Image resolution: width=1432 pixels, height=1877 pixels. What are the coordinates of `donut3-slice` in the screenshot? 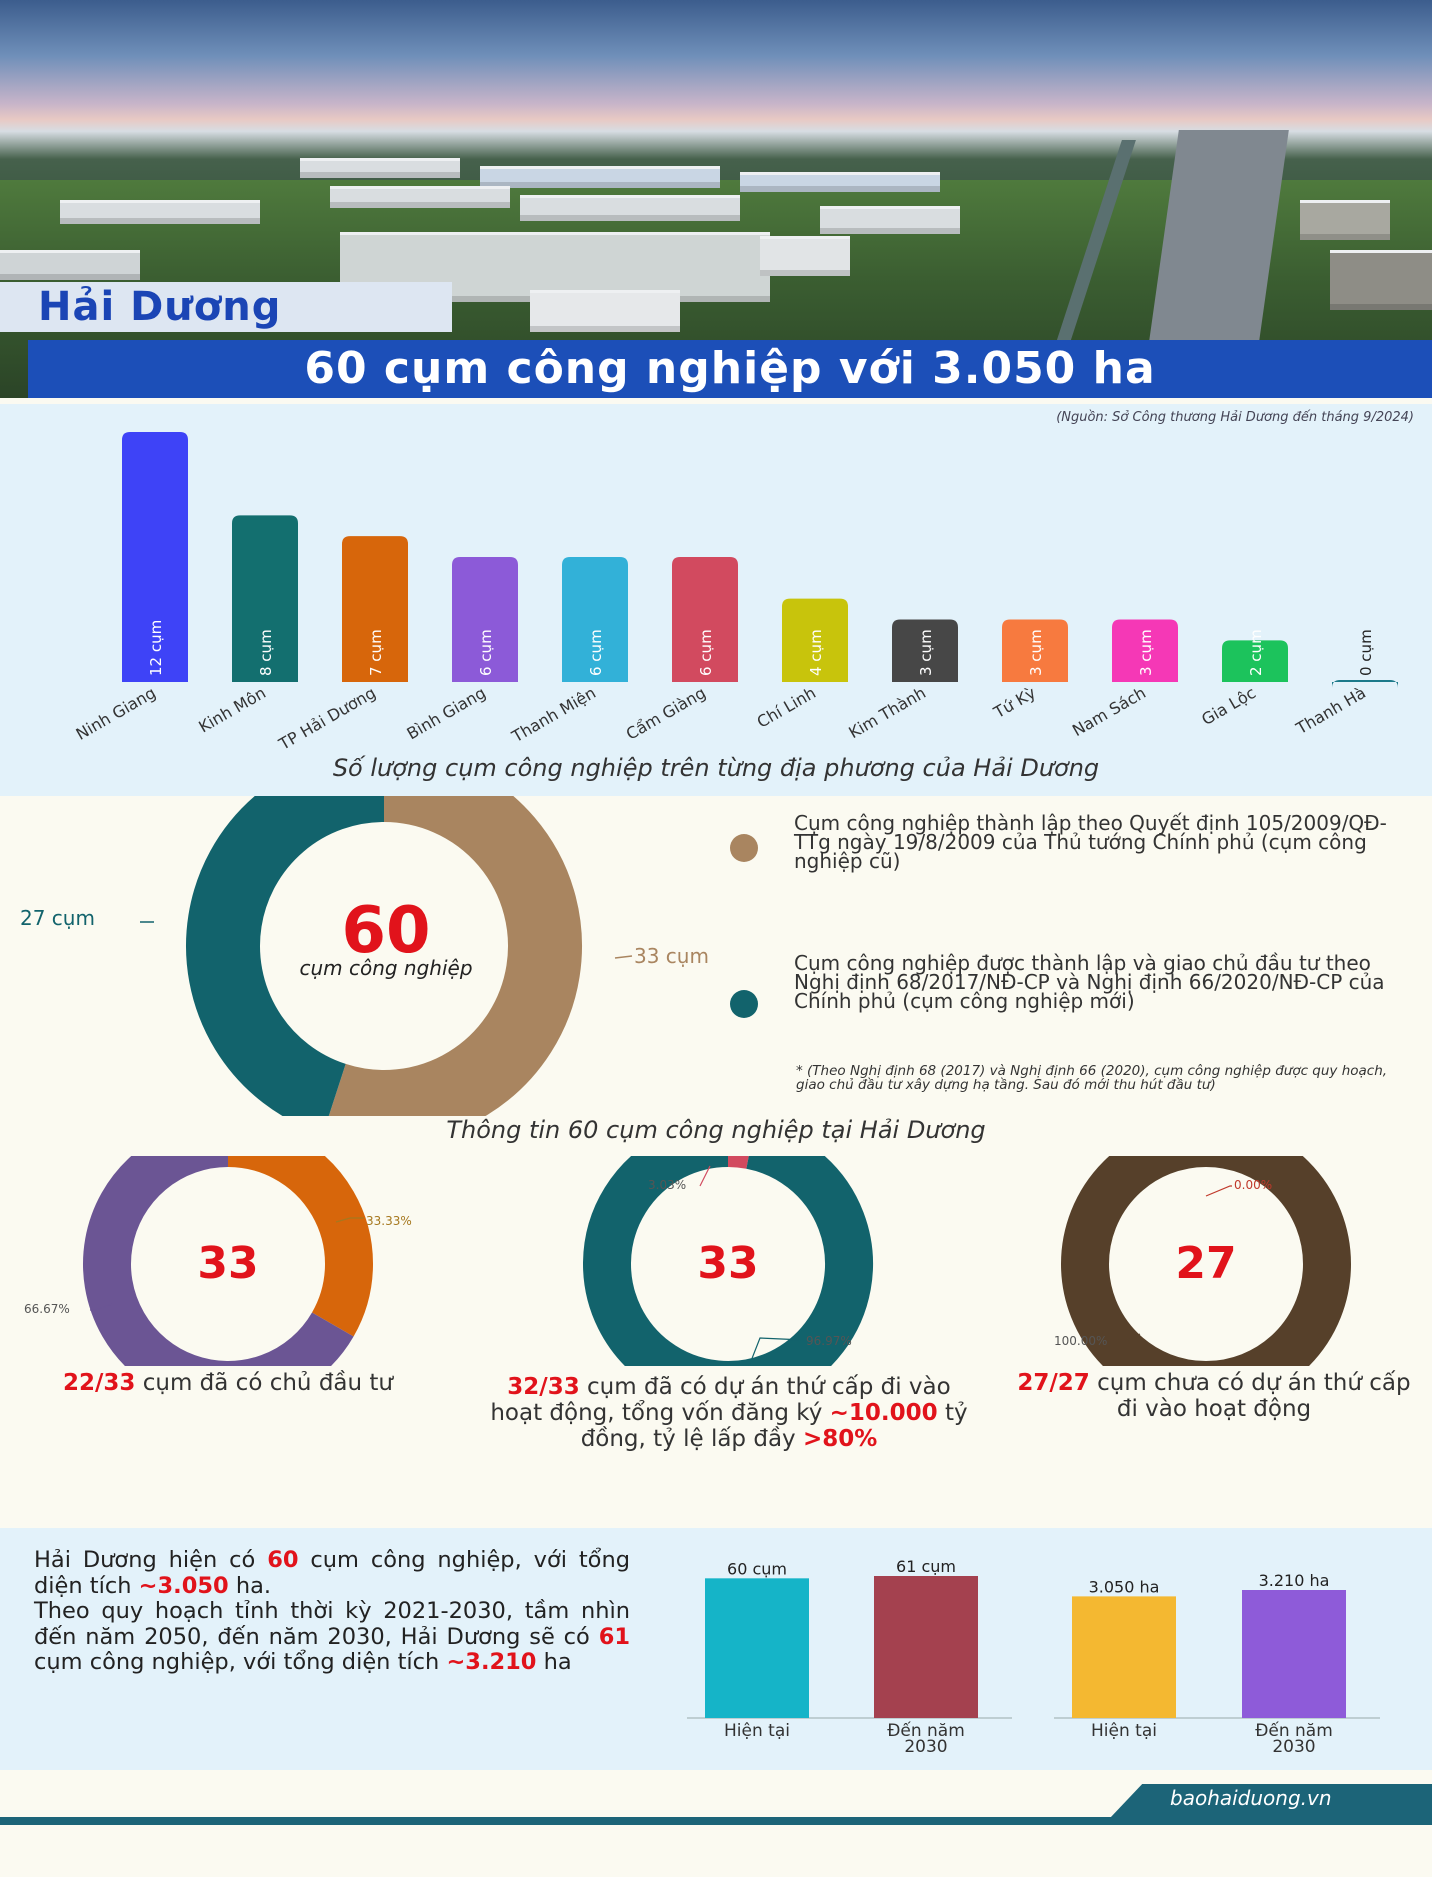 It's located at (1206, 1261).